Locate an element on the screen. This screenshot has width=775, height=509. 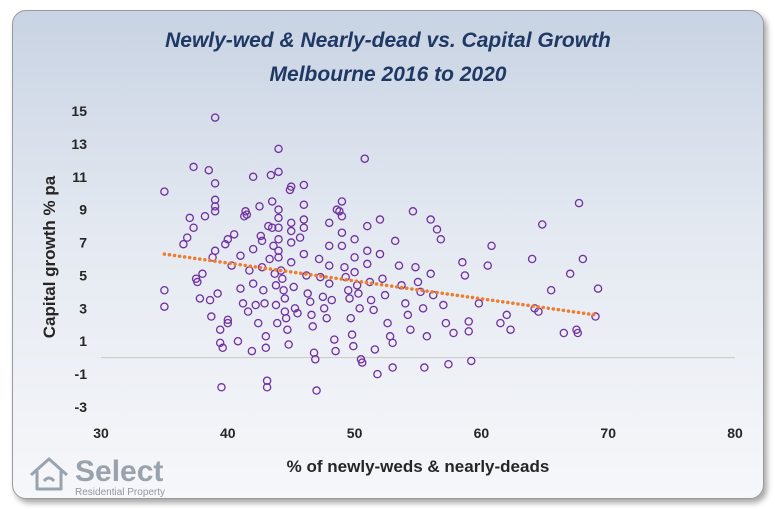
y-tick-label: 9 is located at coordinates (83, 210).